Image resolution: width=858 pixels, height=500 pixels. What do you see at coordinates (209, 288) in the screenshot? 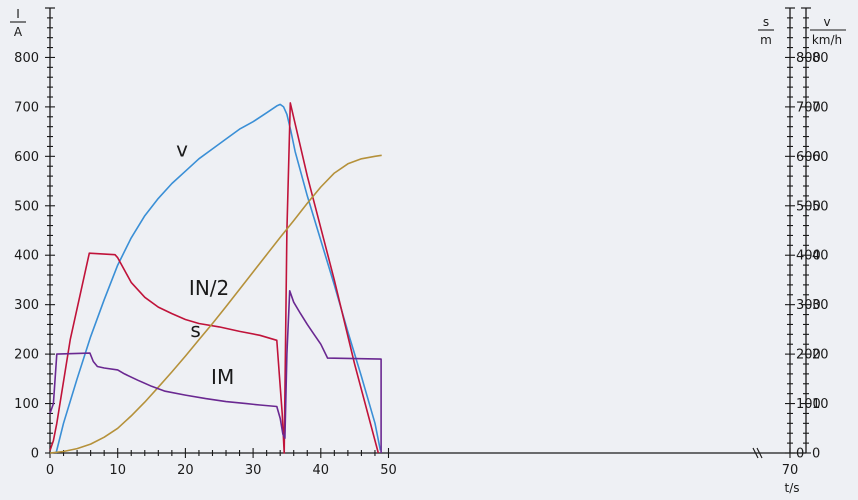
I see `series-label-1: IN/2` at bounding box center [209, 288].